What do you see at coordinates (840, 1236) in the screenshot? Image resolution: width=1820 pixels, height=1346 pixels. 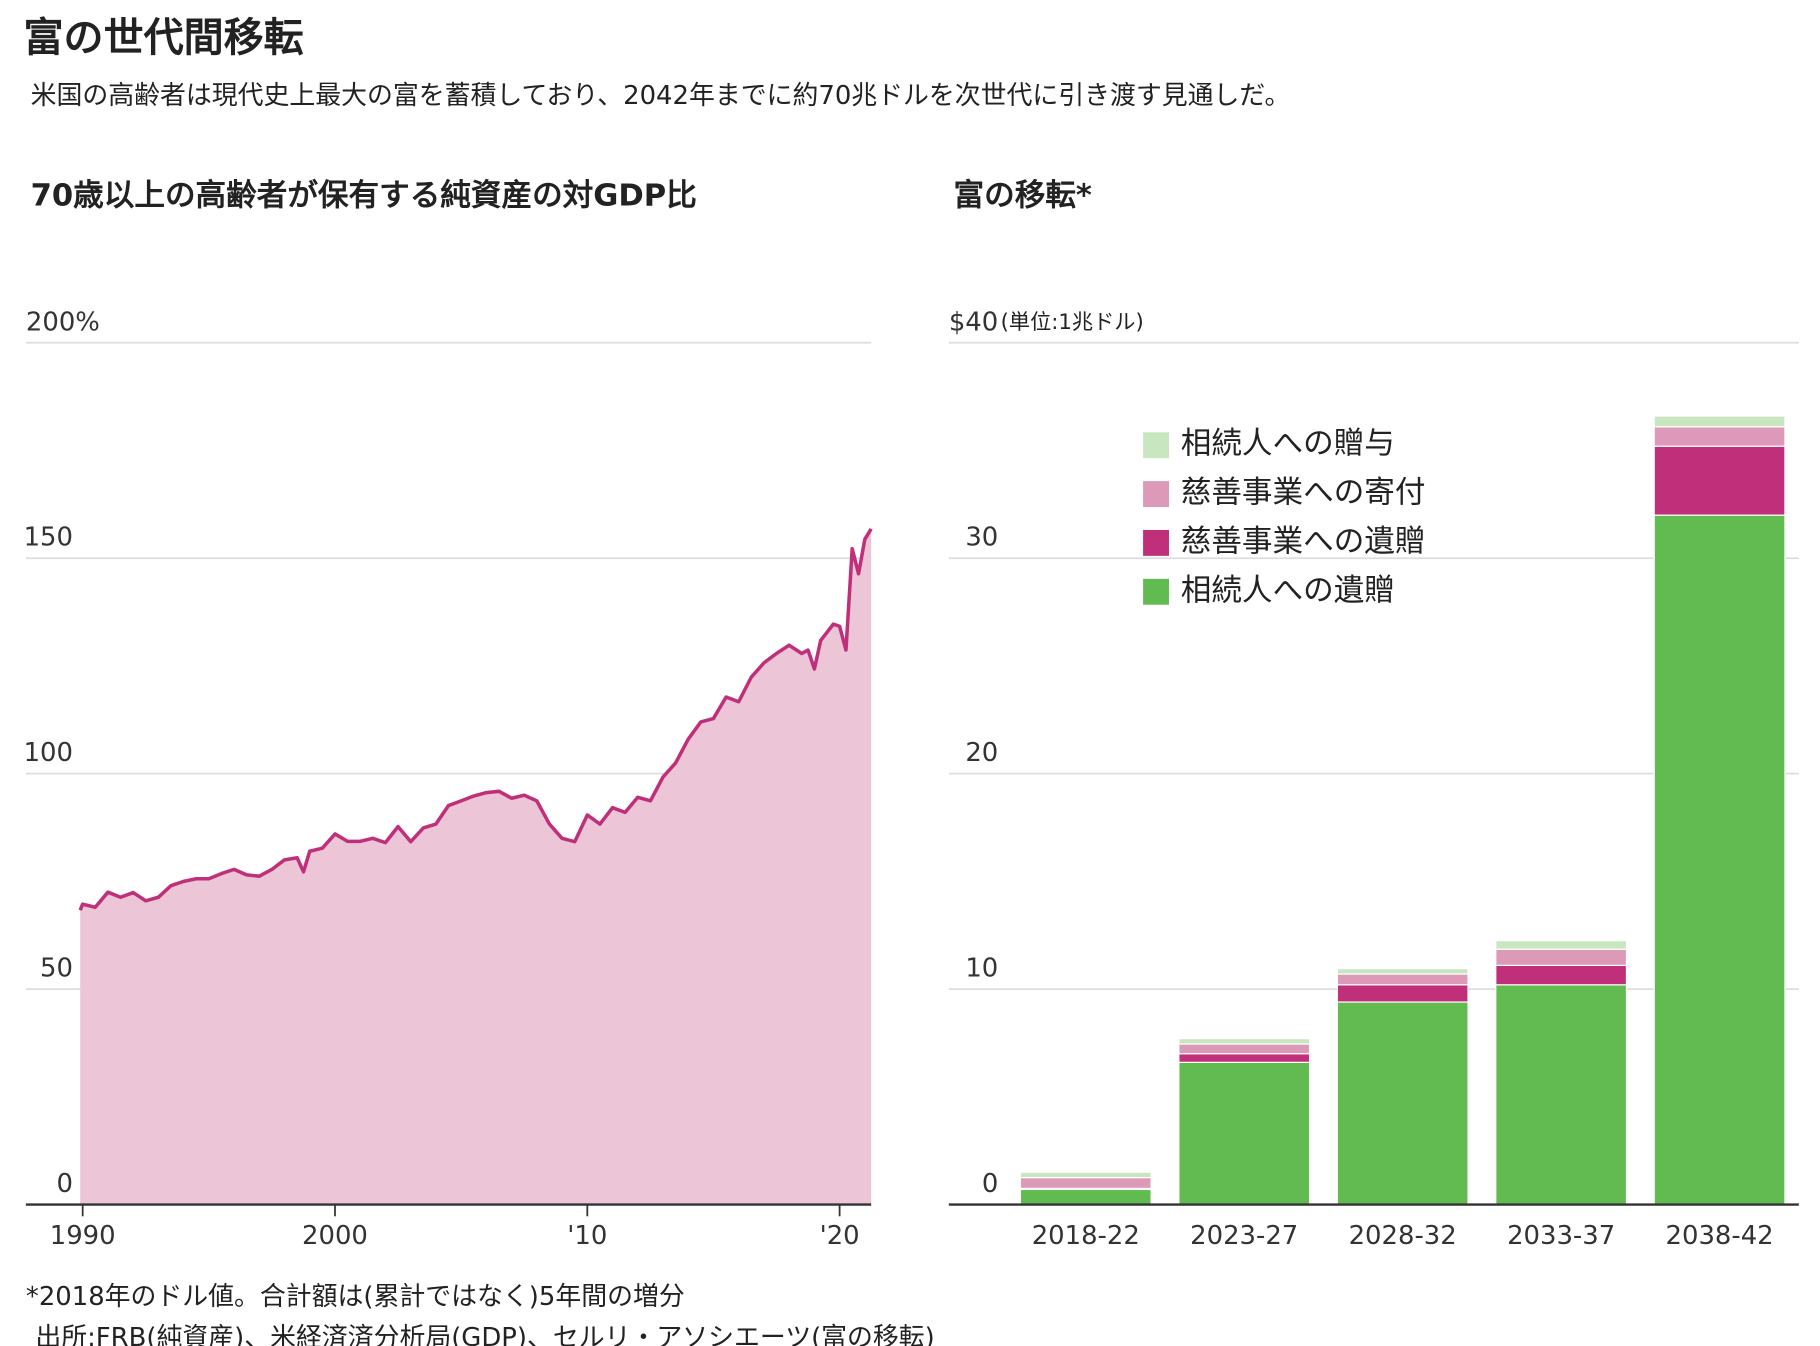 I see `x-tick-label: '20` at bounding box center [840, 1236].